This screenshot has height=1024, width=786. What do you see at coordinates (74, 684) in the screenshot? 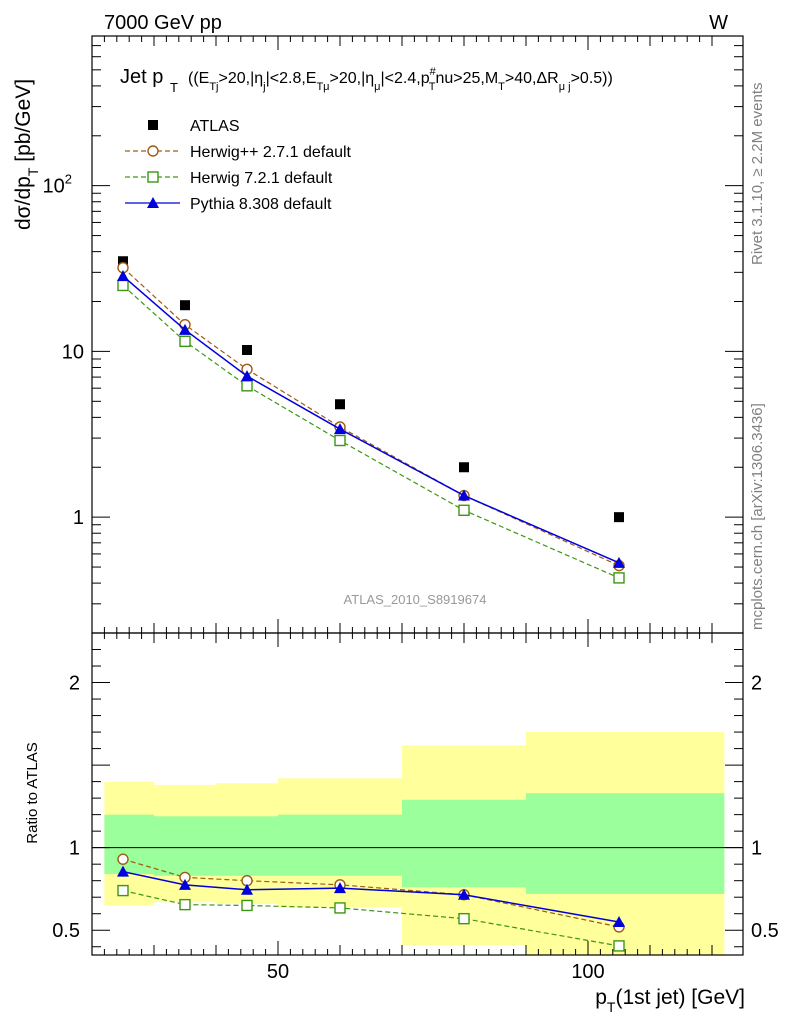
I see `ratio-y-tick-label: 2` at bounding box center [74, 684].